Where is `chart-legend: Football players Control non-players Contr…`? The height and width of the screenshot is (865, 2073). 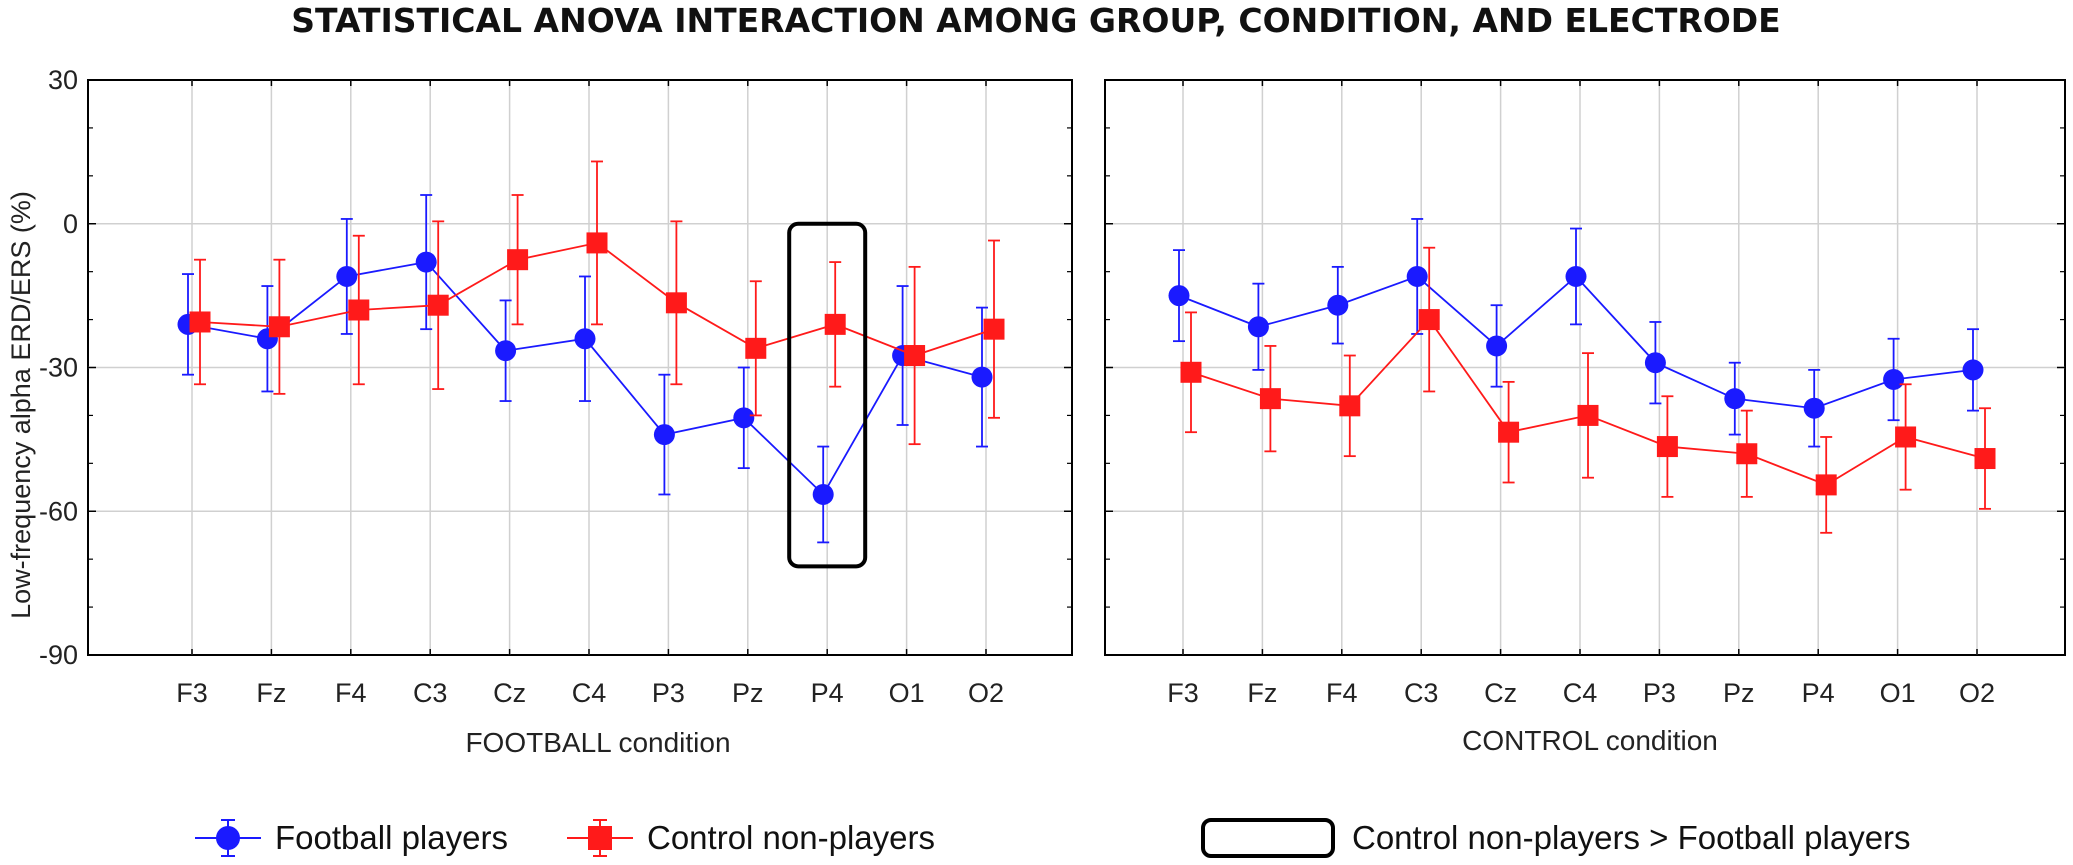 chart-legend: Football players Control non-players Contr… is located at coordinates (1053, 838).